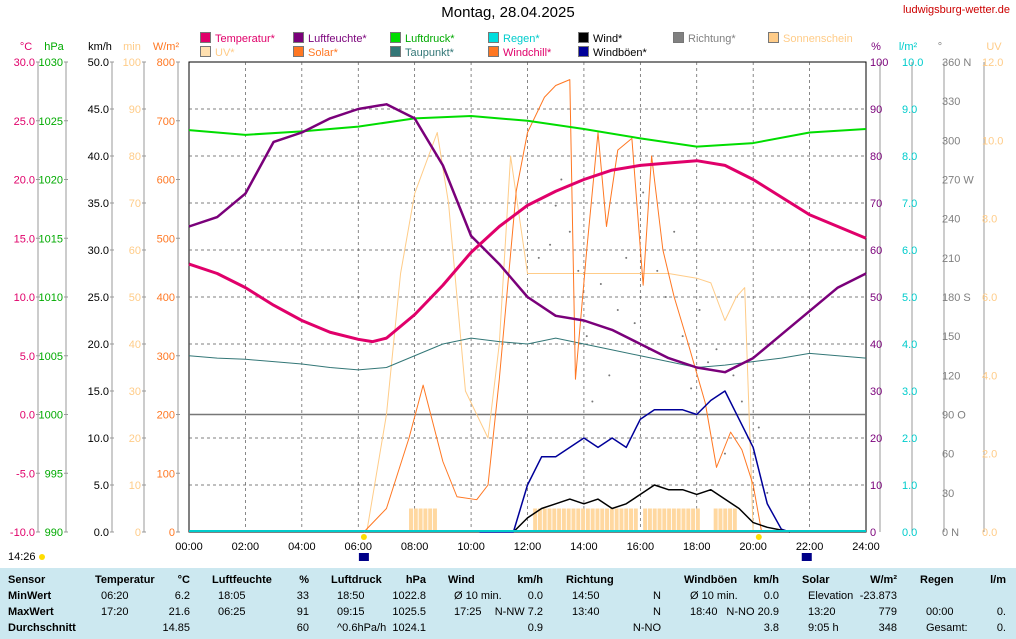 This screenshot has height=639, width=1016. I want to click on table-cell-value: 0.0, so click(771, 596).